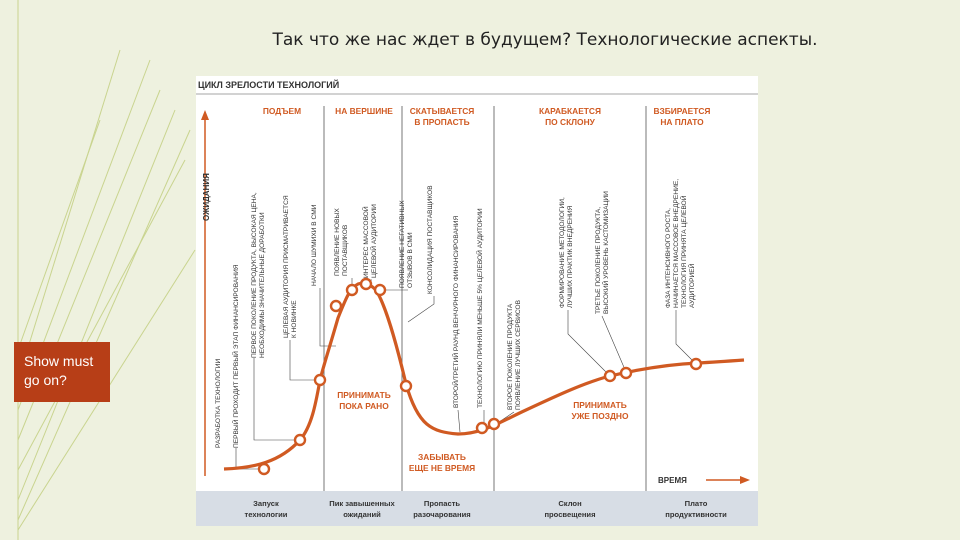 The width and height of the screenshot is (960, 540). What do you see at coordinates (364, 406) in the screenshot?
I see `note-too-early-2: ПОКА РАНО` at bounding box center [364, 406].